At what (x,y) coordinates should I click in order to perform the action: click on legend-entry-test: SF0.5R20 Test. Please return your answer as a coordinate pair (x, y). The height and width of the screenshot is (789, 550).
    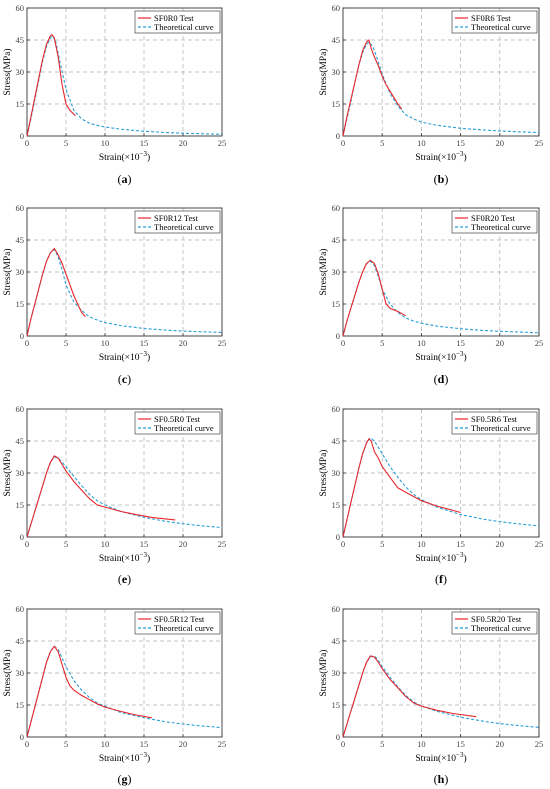
    Looking at the image, I should click on (496, 619).